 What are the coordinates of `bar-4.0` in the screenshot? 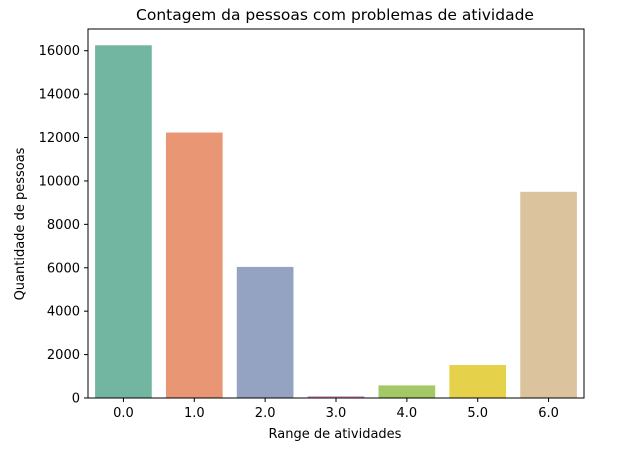 It's located at (407, 391).